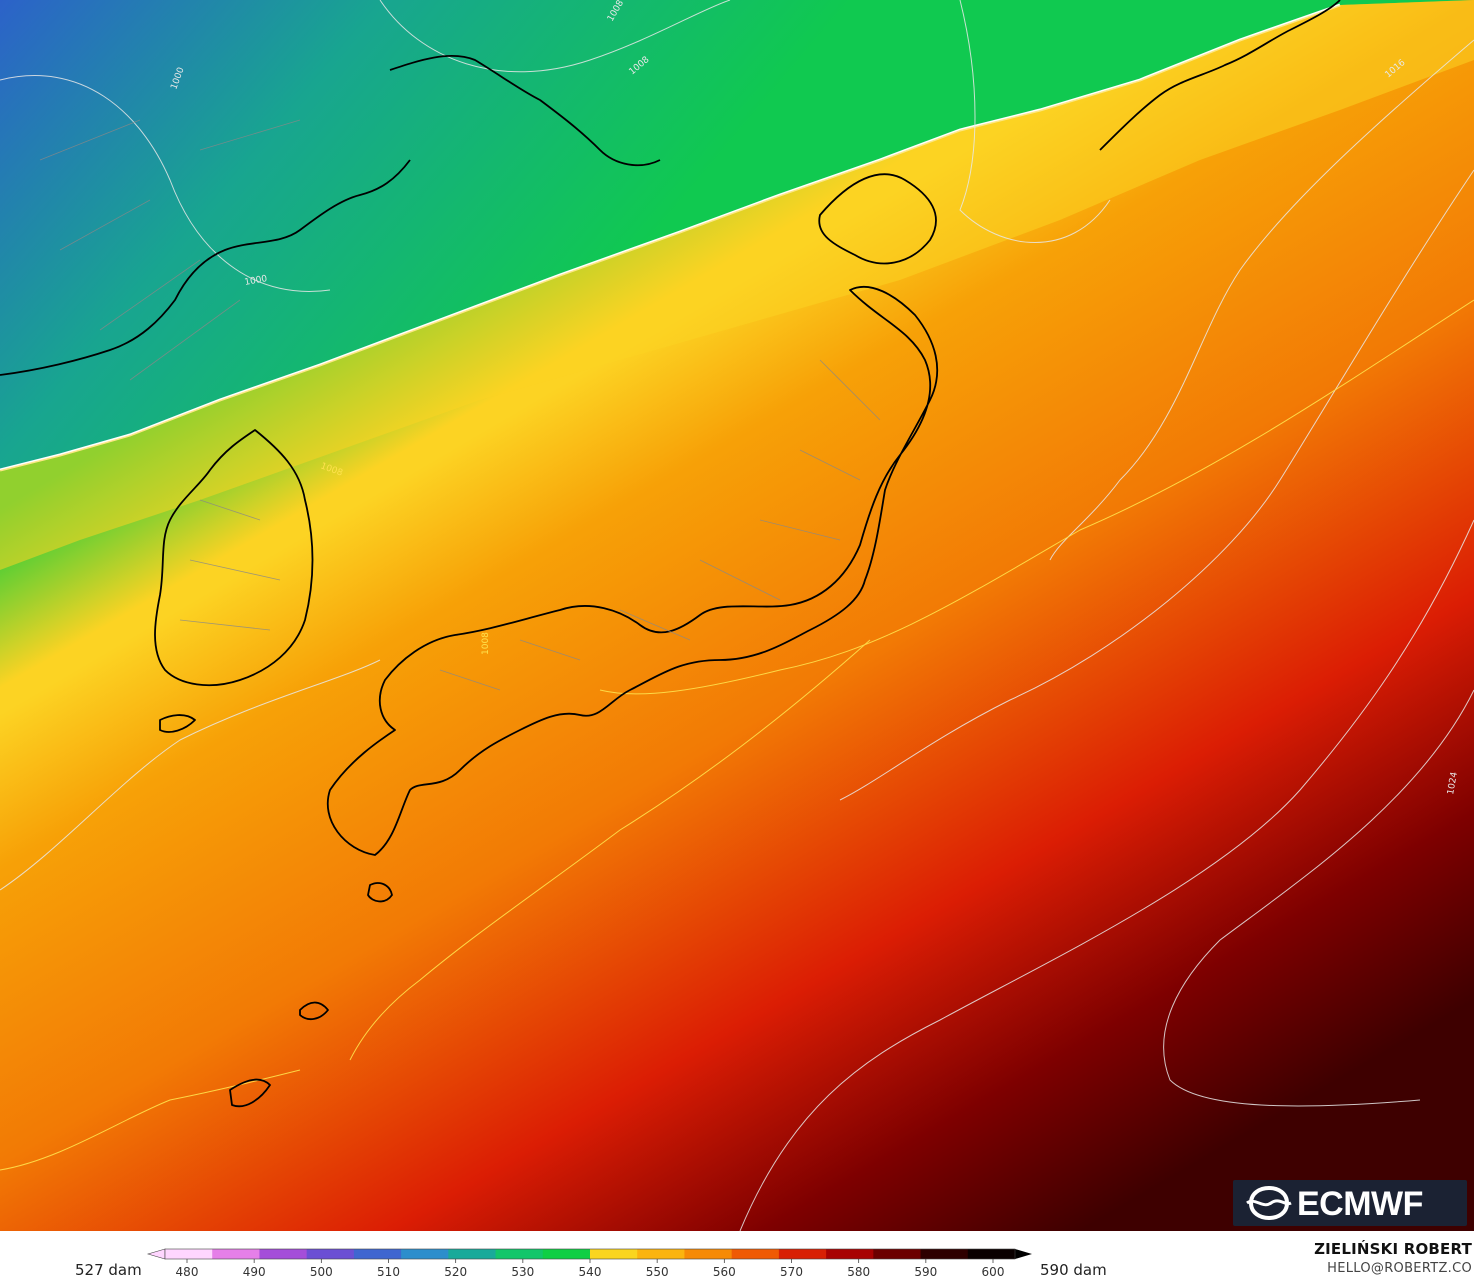  I want to click on colorbar-tick-label: 520, so click(455, 1272).